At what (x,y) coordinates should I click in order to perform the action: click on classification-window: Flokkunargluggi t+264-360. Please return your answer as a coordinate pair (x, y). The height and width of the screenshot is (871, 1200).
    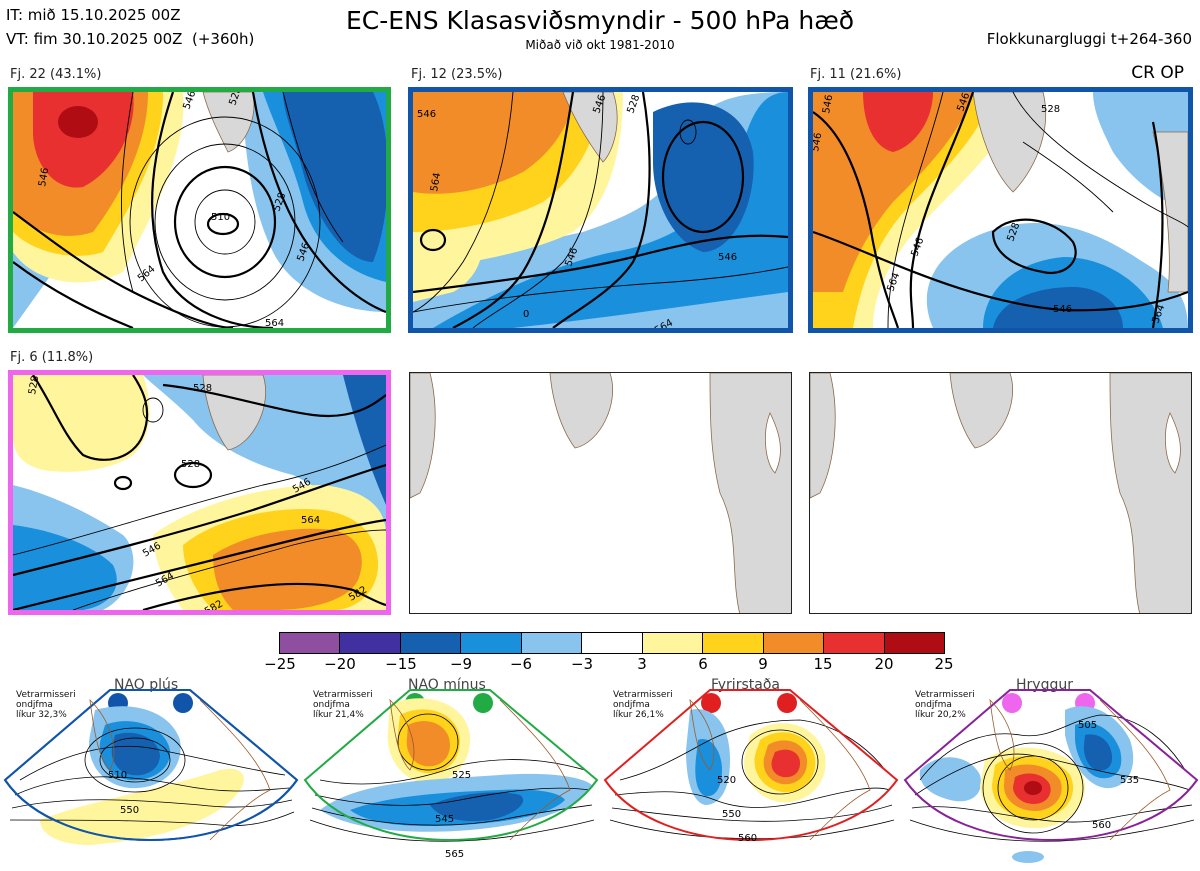
    Looking at the image, I should click on (1089, 39).